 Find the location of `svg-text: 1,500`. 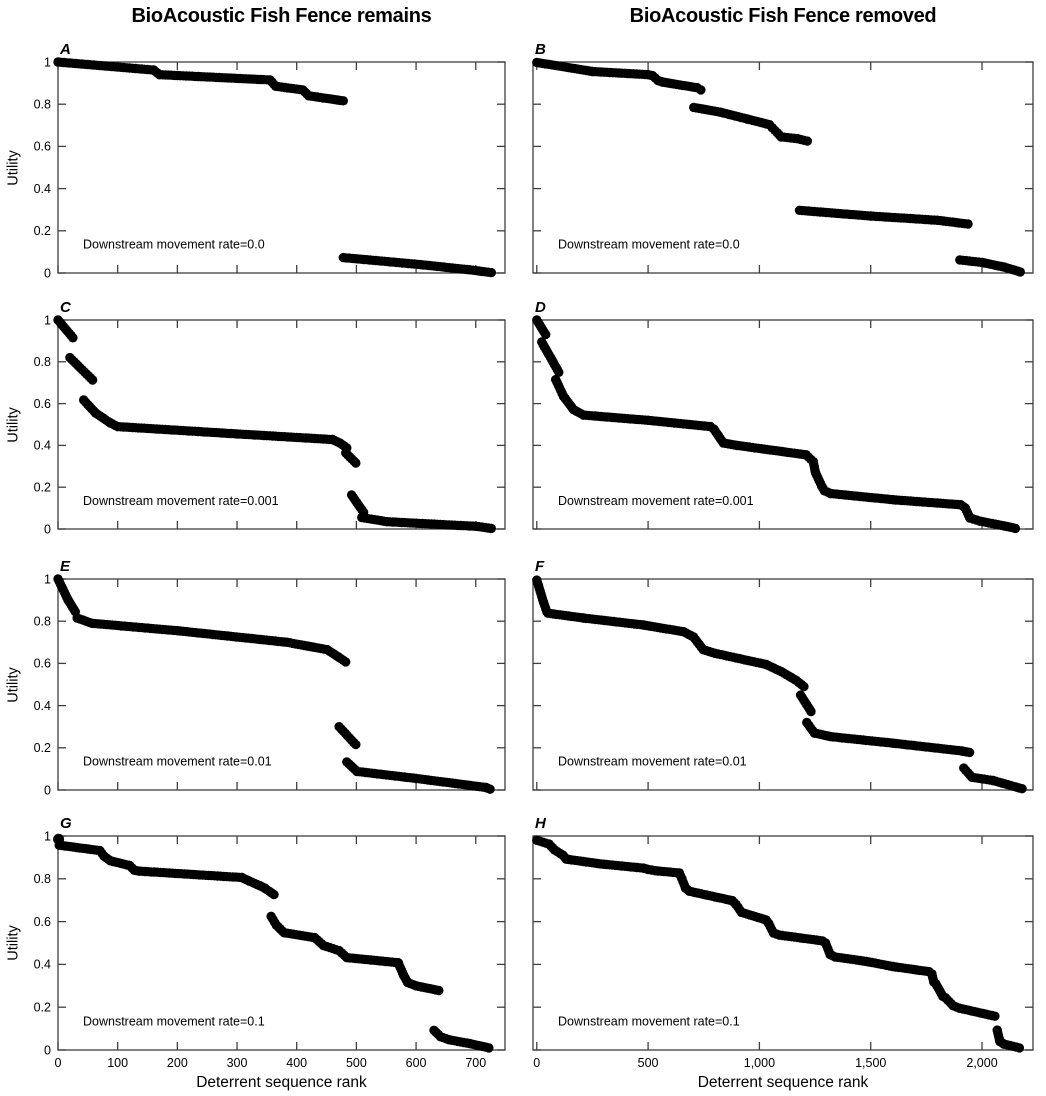

svg-text: 1,500 is located at coordinates (870, 1063).